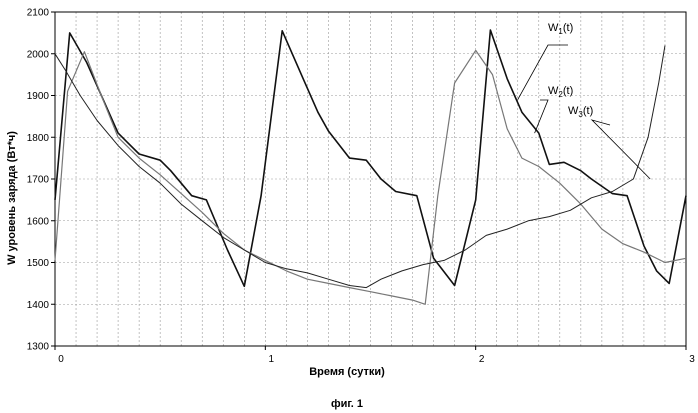 Image resolution: width=698 pixels, height=413 pixels. I want to click on x-axis-title: Время (сутки), so click(347, 372).